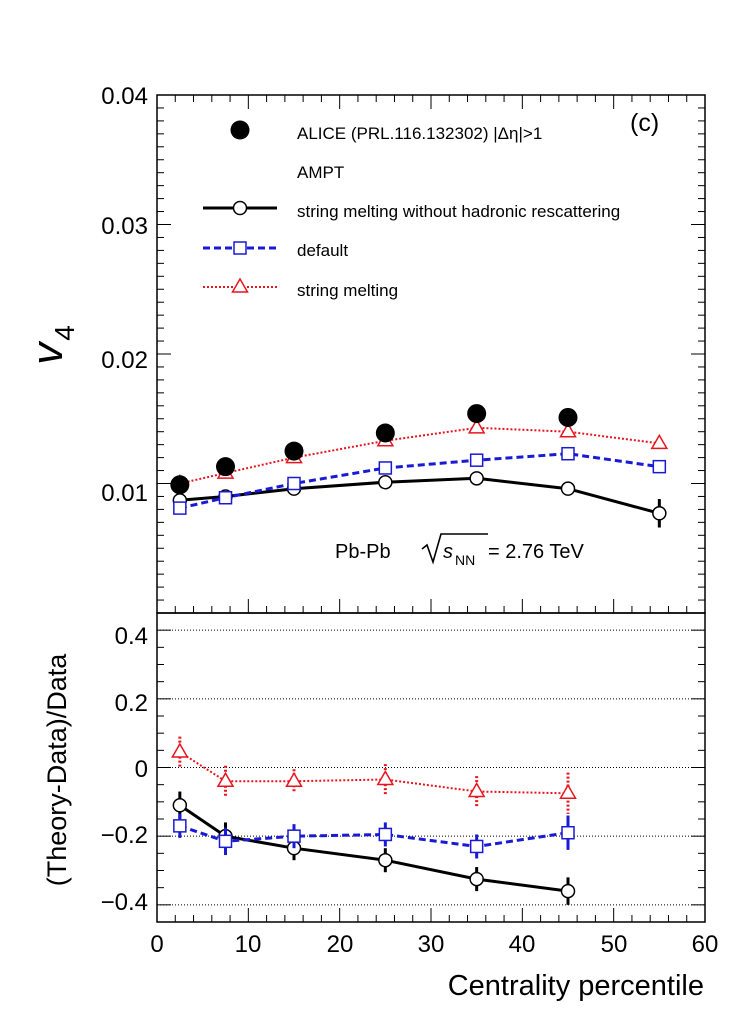 This screenshot has width=742, height=1024. What do you see at coordinates (363, 552) in the screenshot?
I see `annotation-pre: Pb-Pb` at bounding box center [363, 552].